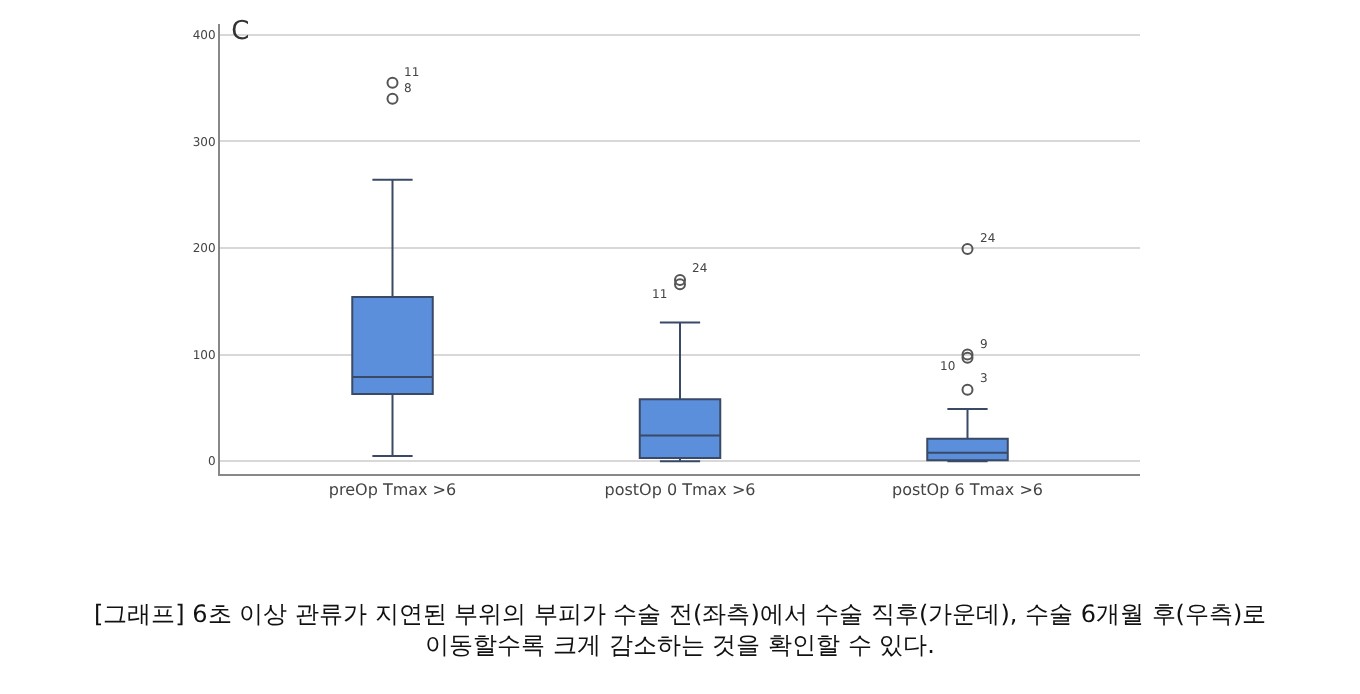  I want to click on x-tick-label: preOp Tmax >6, so click(392, 490).